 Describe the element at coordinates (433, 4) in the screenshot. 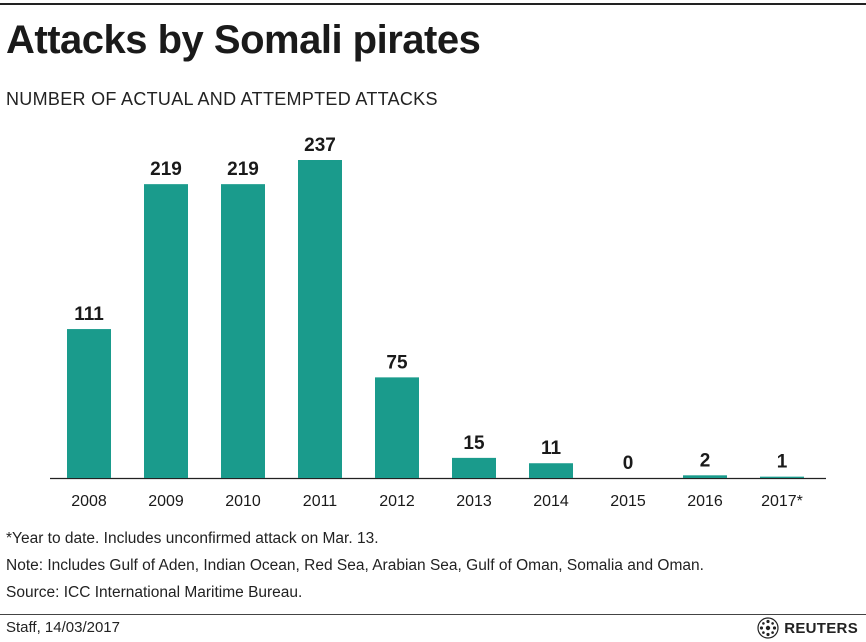

I see `top-rule` at that location.